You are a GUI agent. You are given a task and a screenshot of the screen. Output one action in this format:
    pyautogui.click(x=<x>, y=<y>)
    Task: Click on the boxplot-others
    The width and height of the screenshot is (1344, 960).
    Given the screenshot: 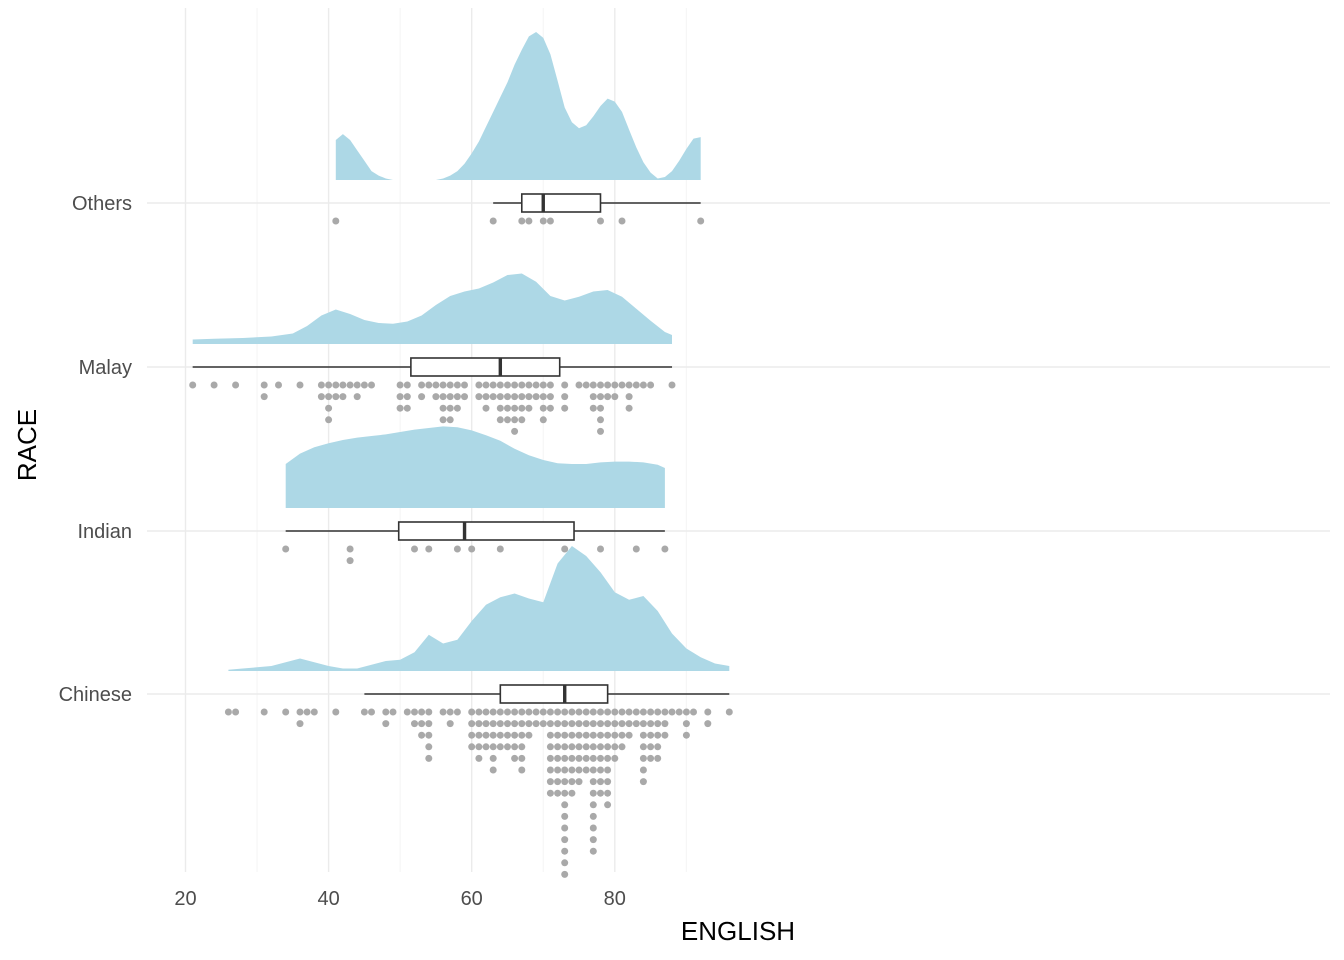 What is the action you would take?
    pyautogui.click(x=597, y=203)
    